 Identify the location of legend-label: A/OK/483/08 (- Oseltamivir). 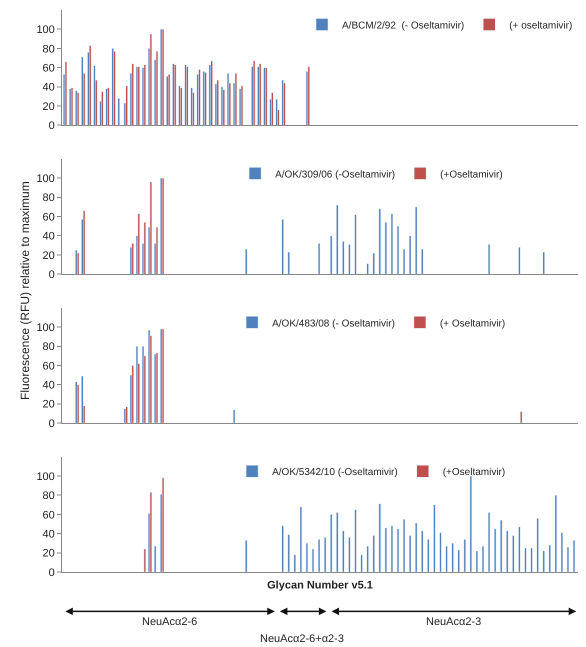
(333, 324).